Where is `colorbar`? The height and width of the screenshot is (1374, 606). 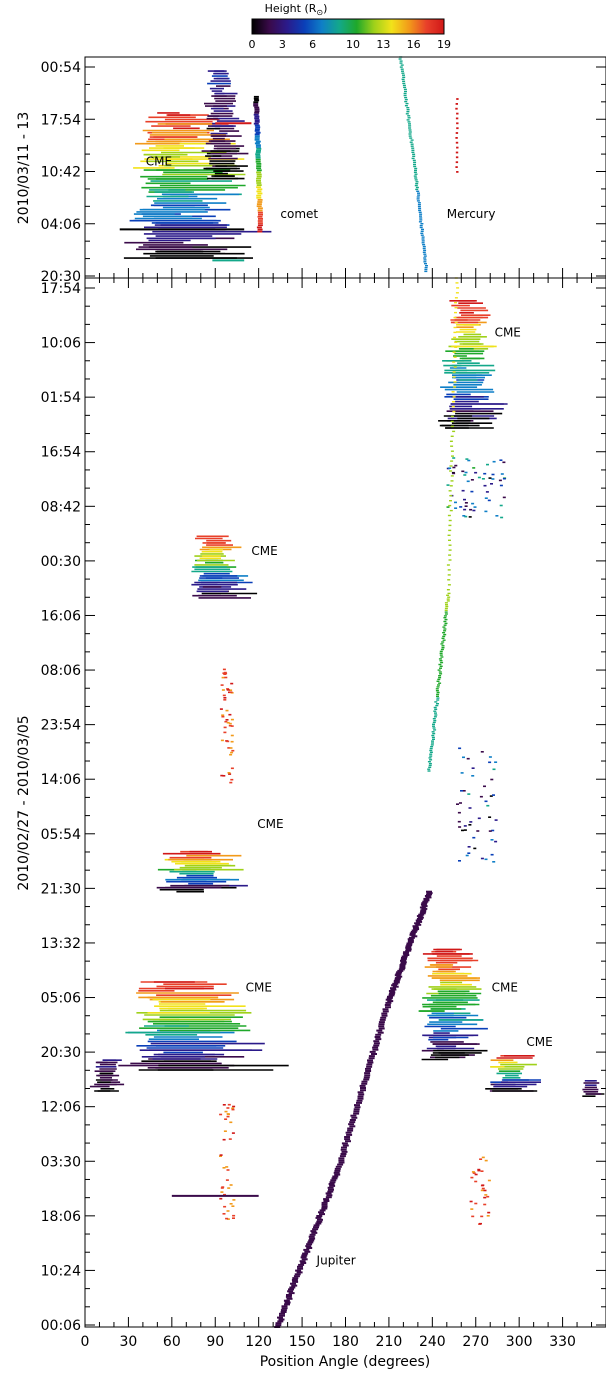
colorbar is located at coordinates (348, 26).